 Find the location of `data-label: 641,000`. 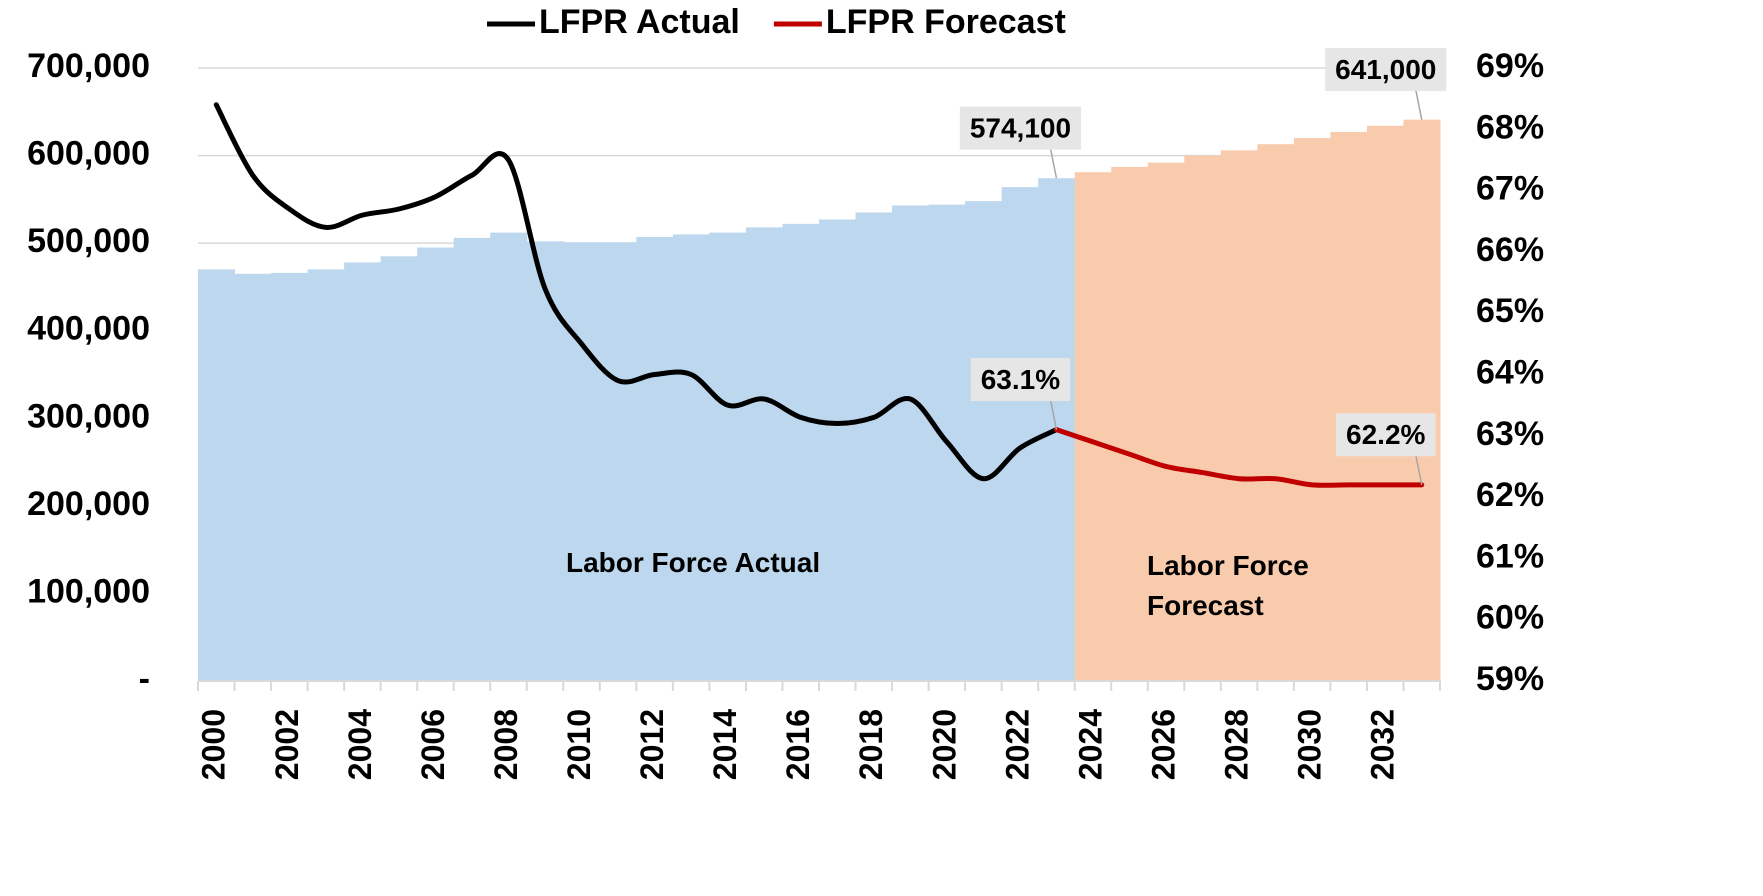

data-label: 641,000 is located at coordinates (1385, 69).